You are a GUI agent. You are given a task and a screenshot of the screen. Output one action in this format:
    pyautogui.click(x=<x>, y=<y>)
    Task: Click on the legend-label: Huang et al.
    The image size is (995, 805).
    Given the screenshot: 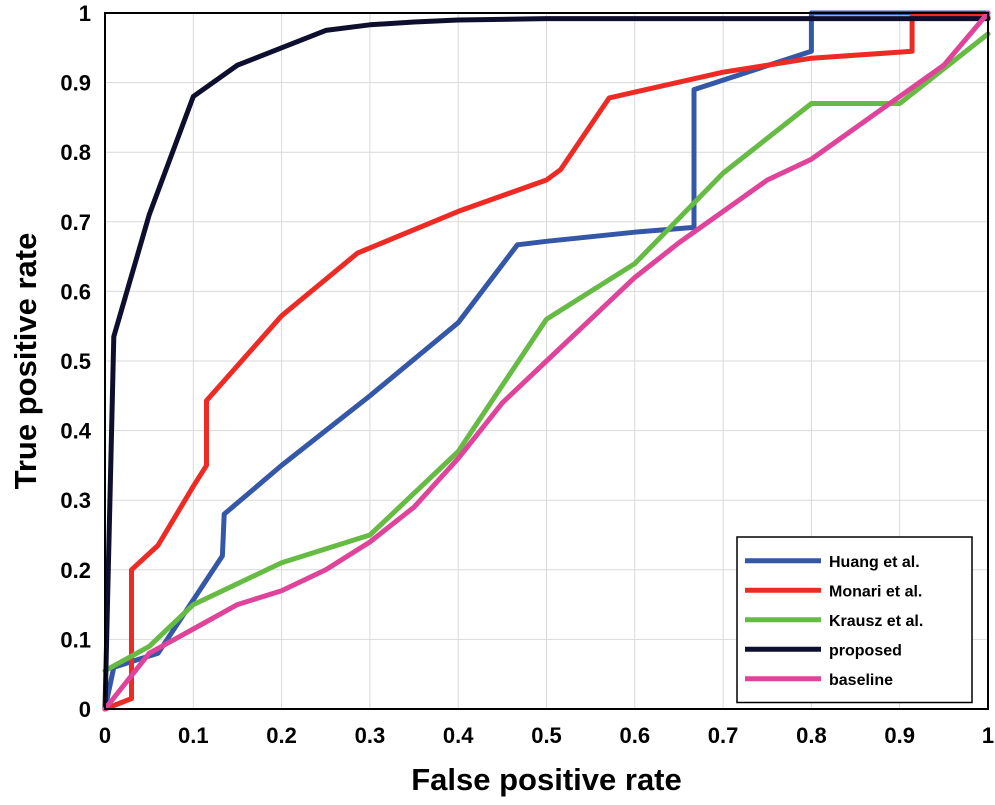 What is the action you would take?
    pyautogui.click(x=874, y=562)
    